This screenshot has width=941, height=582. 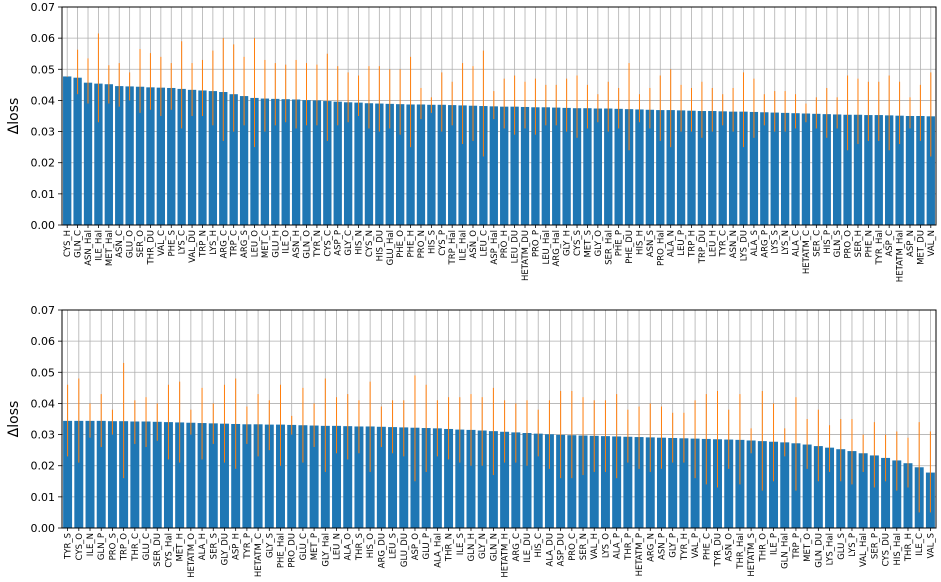 What do you see at coordinates (43, 341) in the screenshot?
I see `y-tick-label: 0.06` at bounding box center [43, 341].